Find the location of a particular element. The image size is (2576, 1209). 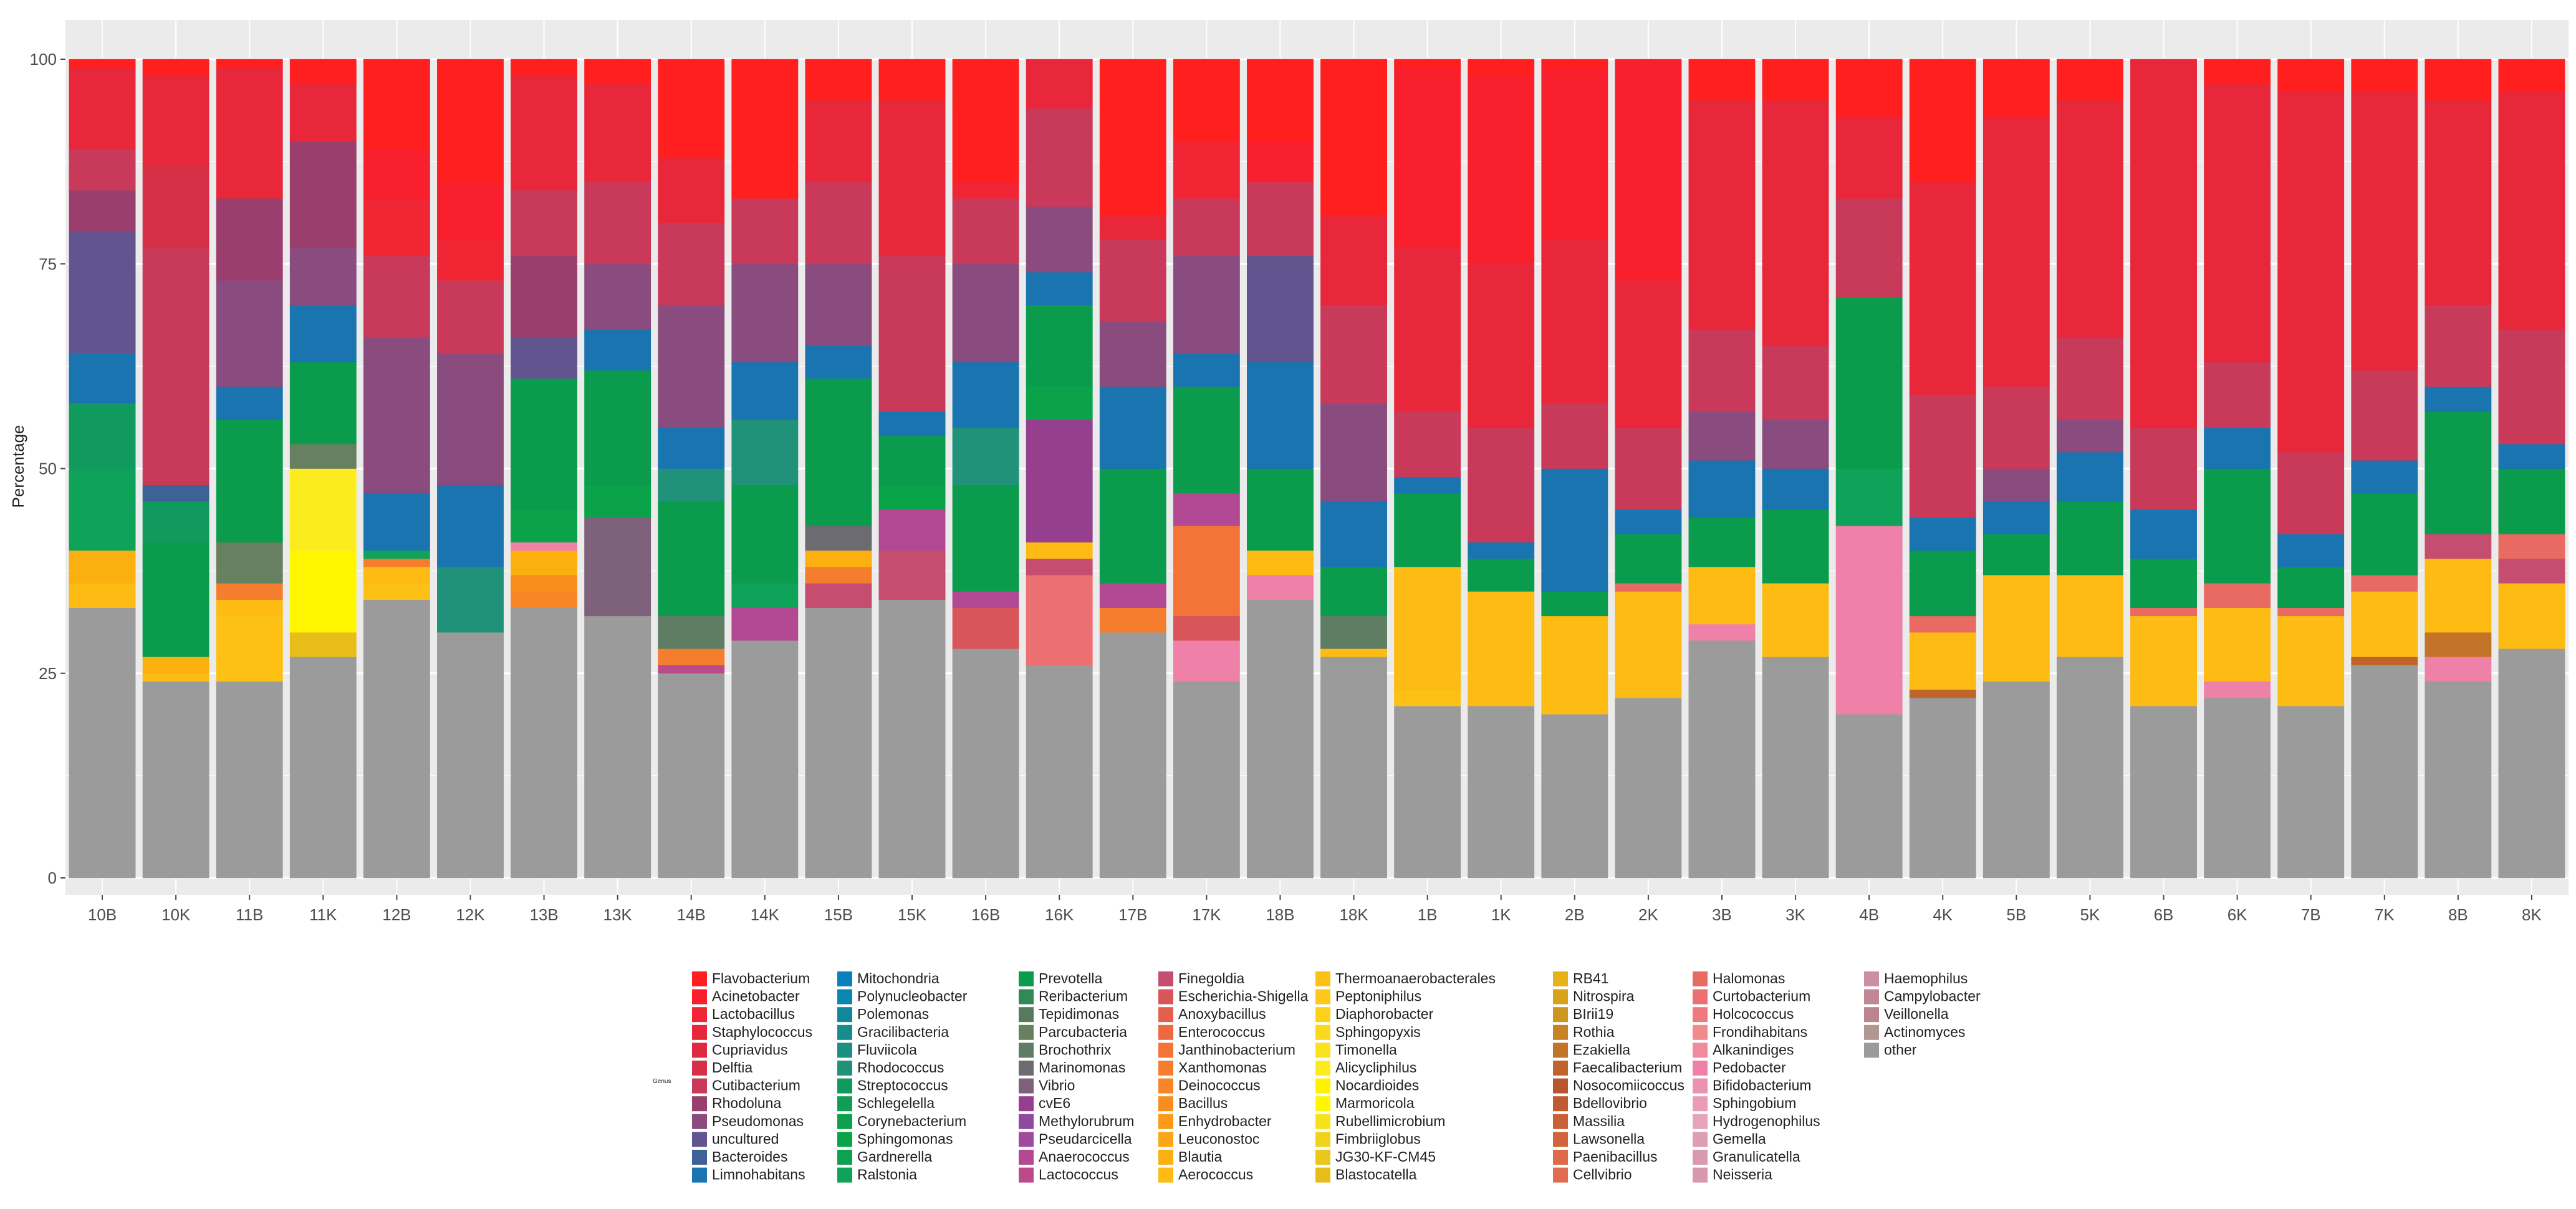

legend-item: Thermoanaerobacterales is located at coordinates (1405, 978).